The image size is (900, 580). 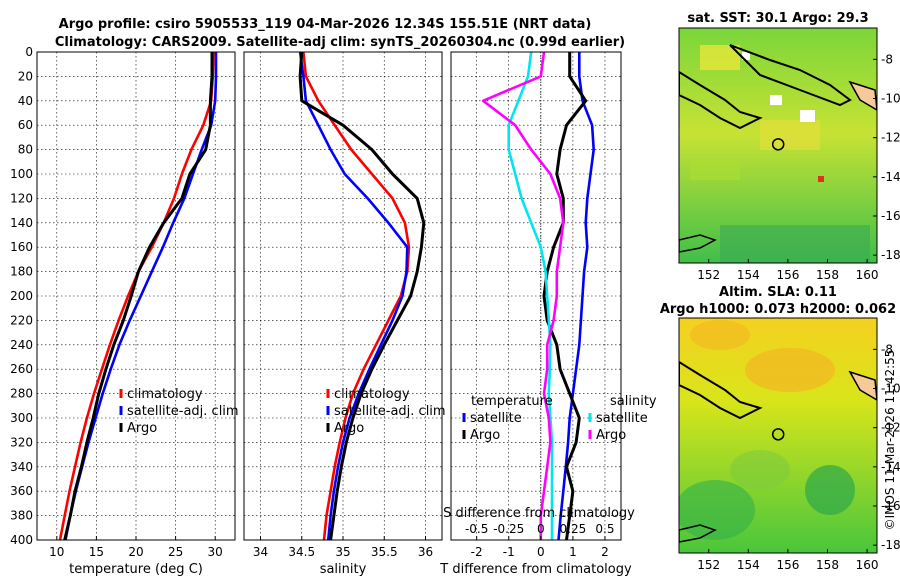 I want to click on x-tick-label: 36, so click(x=425, y=552).